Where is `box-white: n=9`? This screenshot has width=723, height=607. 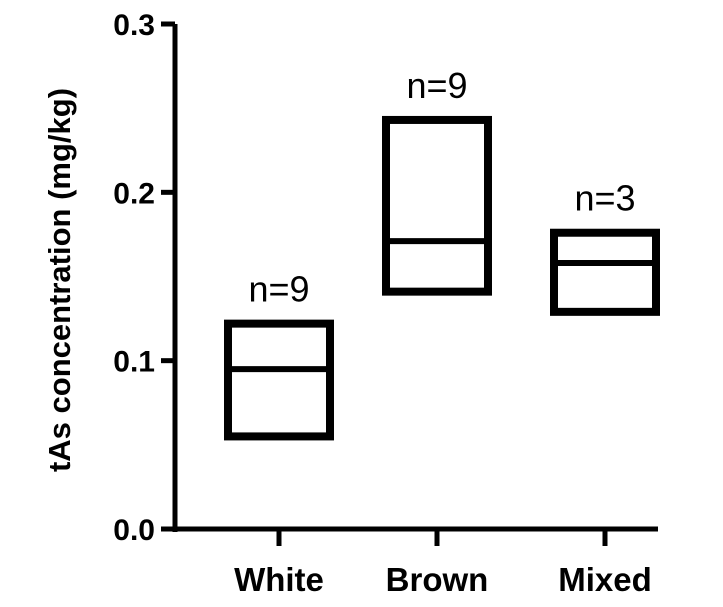
box-white: n=9 is located at coordinates (279, 355).